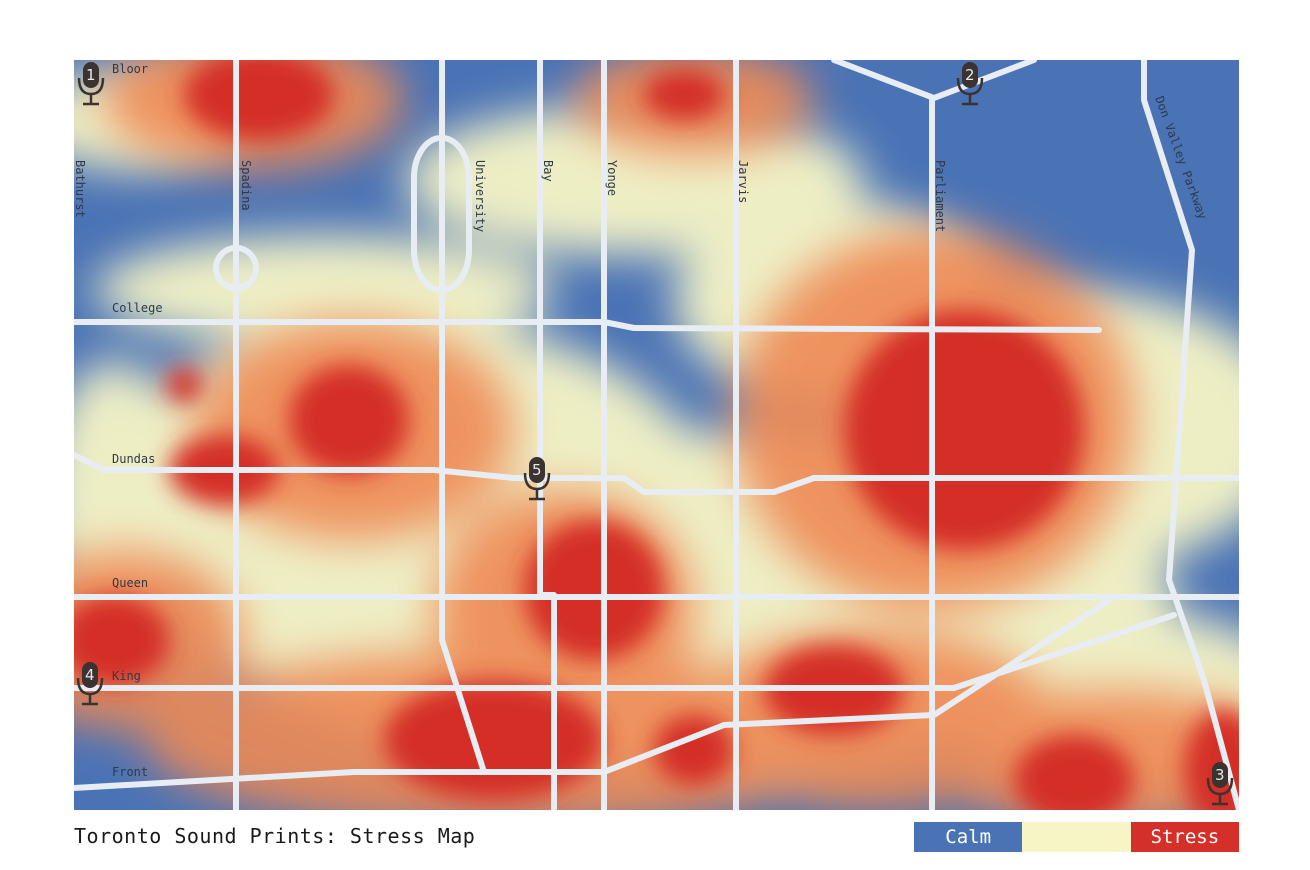  What do you see at coordinates (80, 189) in the screenshot?
I see `street-label-bathurst: Bathurst` at bounding box center [80, 189].